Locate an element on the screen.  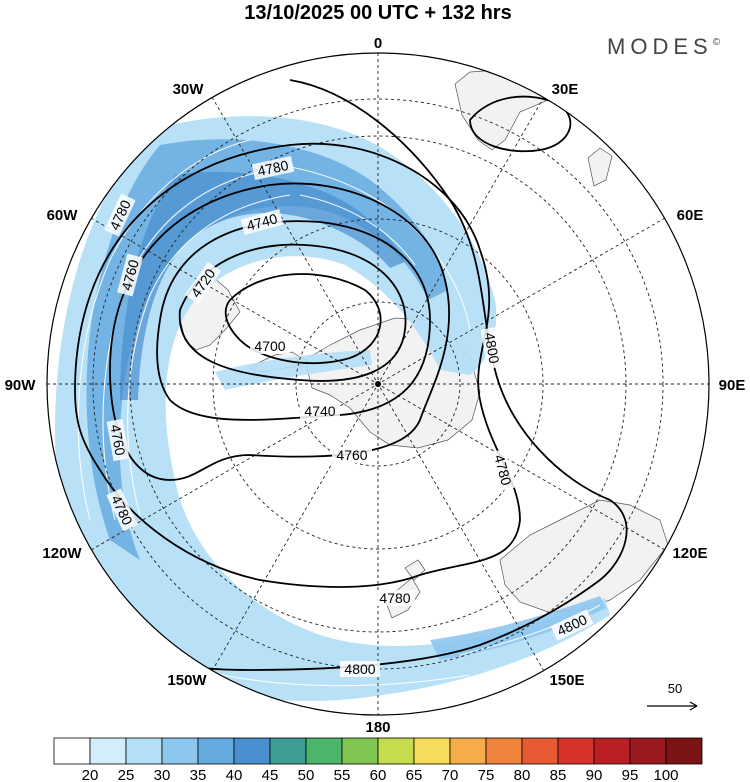
contour-4800-east is located at coordinates (520, 124).